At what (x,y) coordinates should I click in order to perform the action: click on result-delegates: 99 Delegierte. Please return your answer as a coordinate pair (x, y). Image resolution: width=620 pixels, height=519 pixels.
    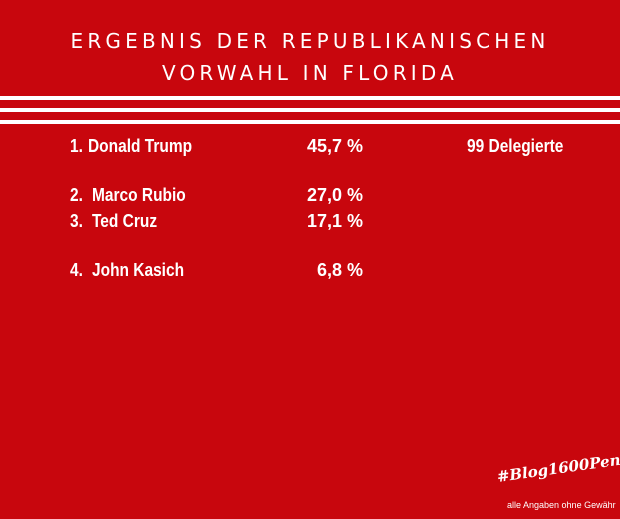
    Looking at the image, I should click on (515, 146).